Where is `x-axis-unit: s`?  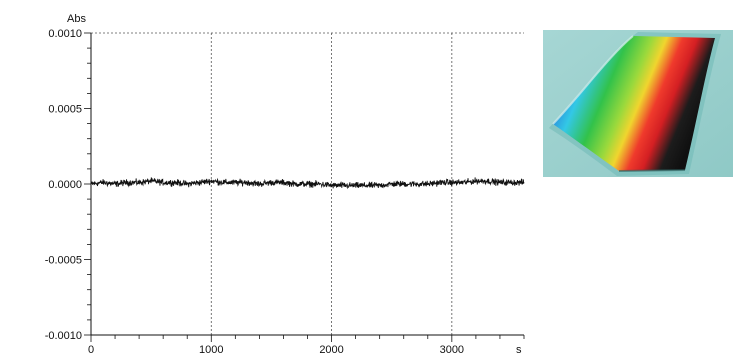 x-axis-unit: s is located at coordinates (519, 350).